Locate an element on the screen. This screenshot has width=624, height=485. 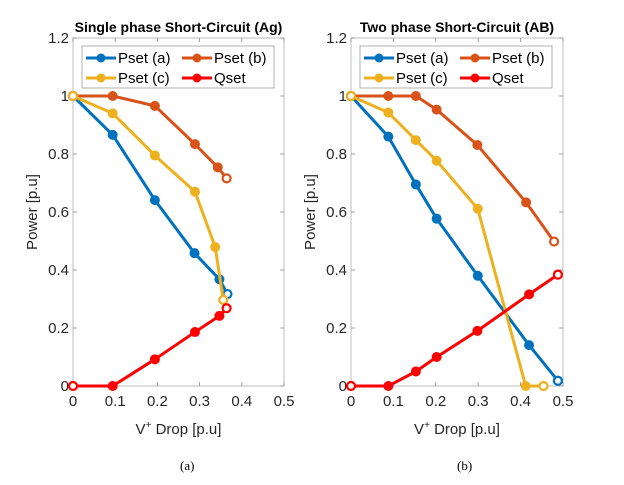
chart-title: Single phase Short-Circuit (Ag) is located at coordinates (179, 27).